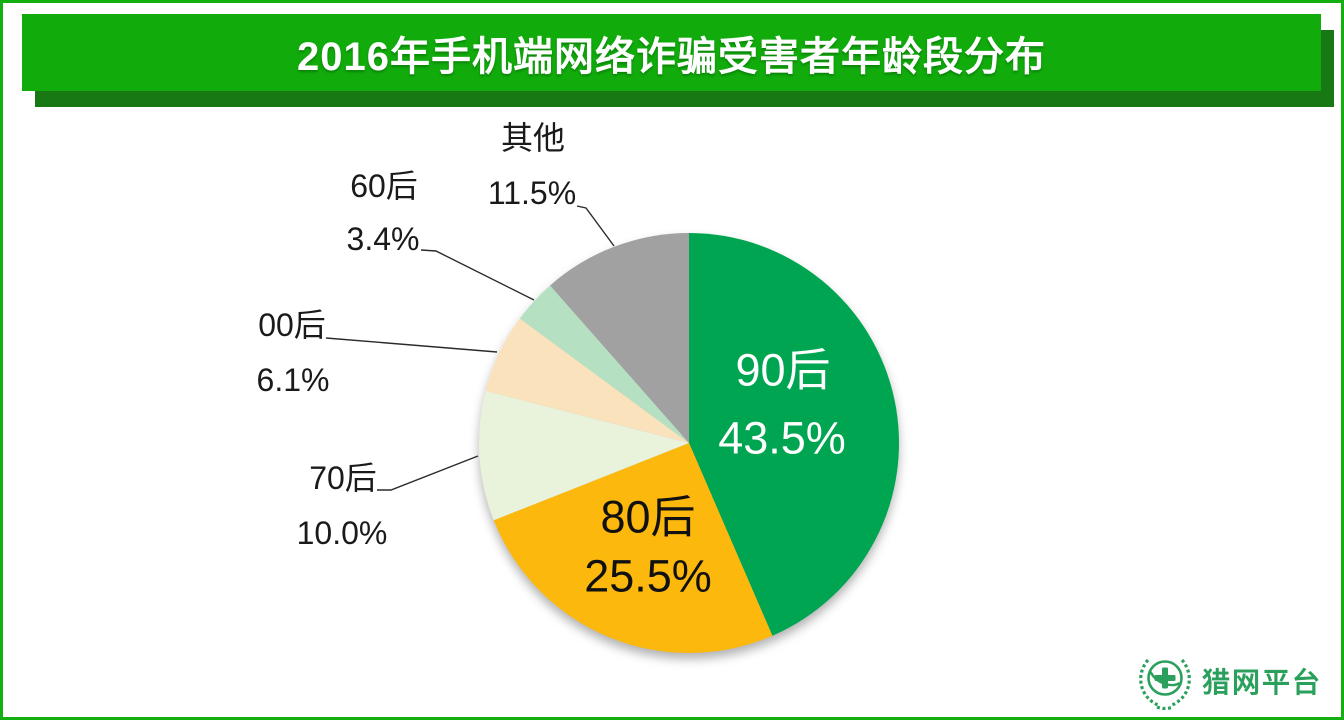 Image resolution: width=1344 pixels, height=720 pixels. What do you see at coordinates (384, 186) in the screenshot?
I see `slice-label-5: 60后` at bounding box center [384, 186].